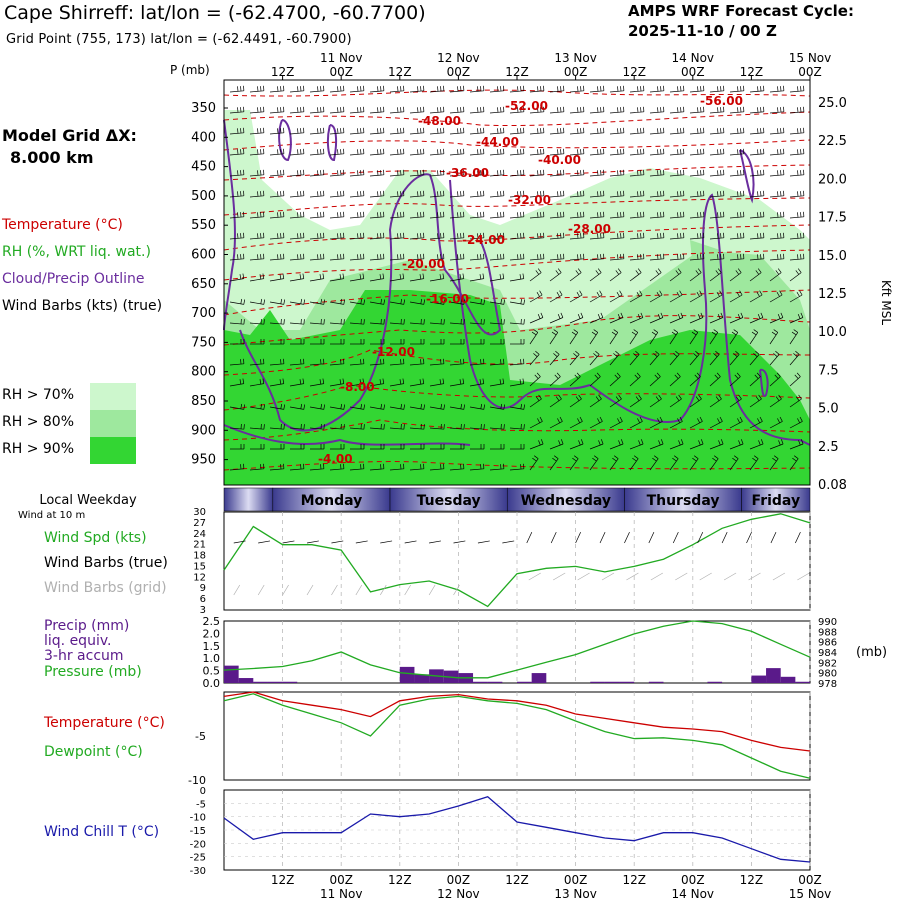 This screenshot has width=900, height=900. I want to click on windchill-line, so click(517, 829).